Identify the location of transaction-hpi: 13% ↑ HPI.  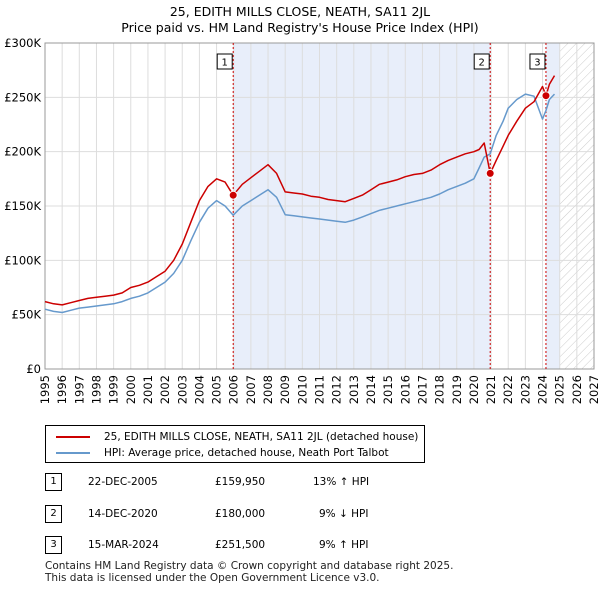
(341, 482).